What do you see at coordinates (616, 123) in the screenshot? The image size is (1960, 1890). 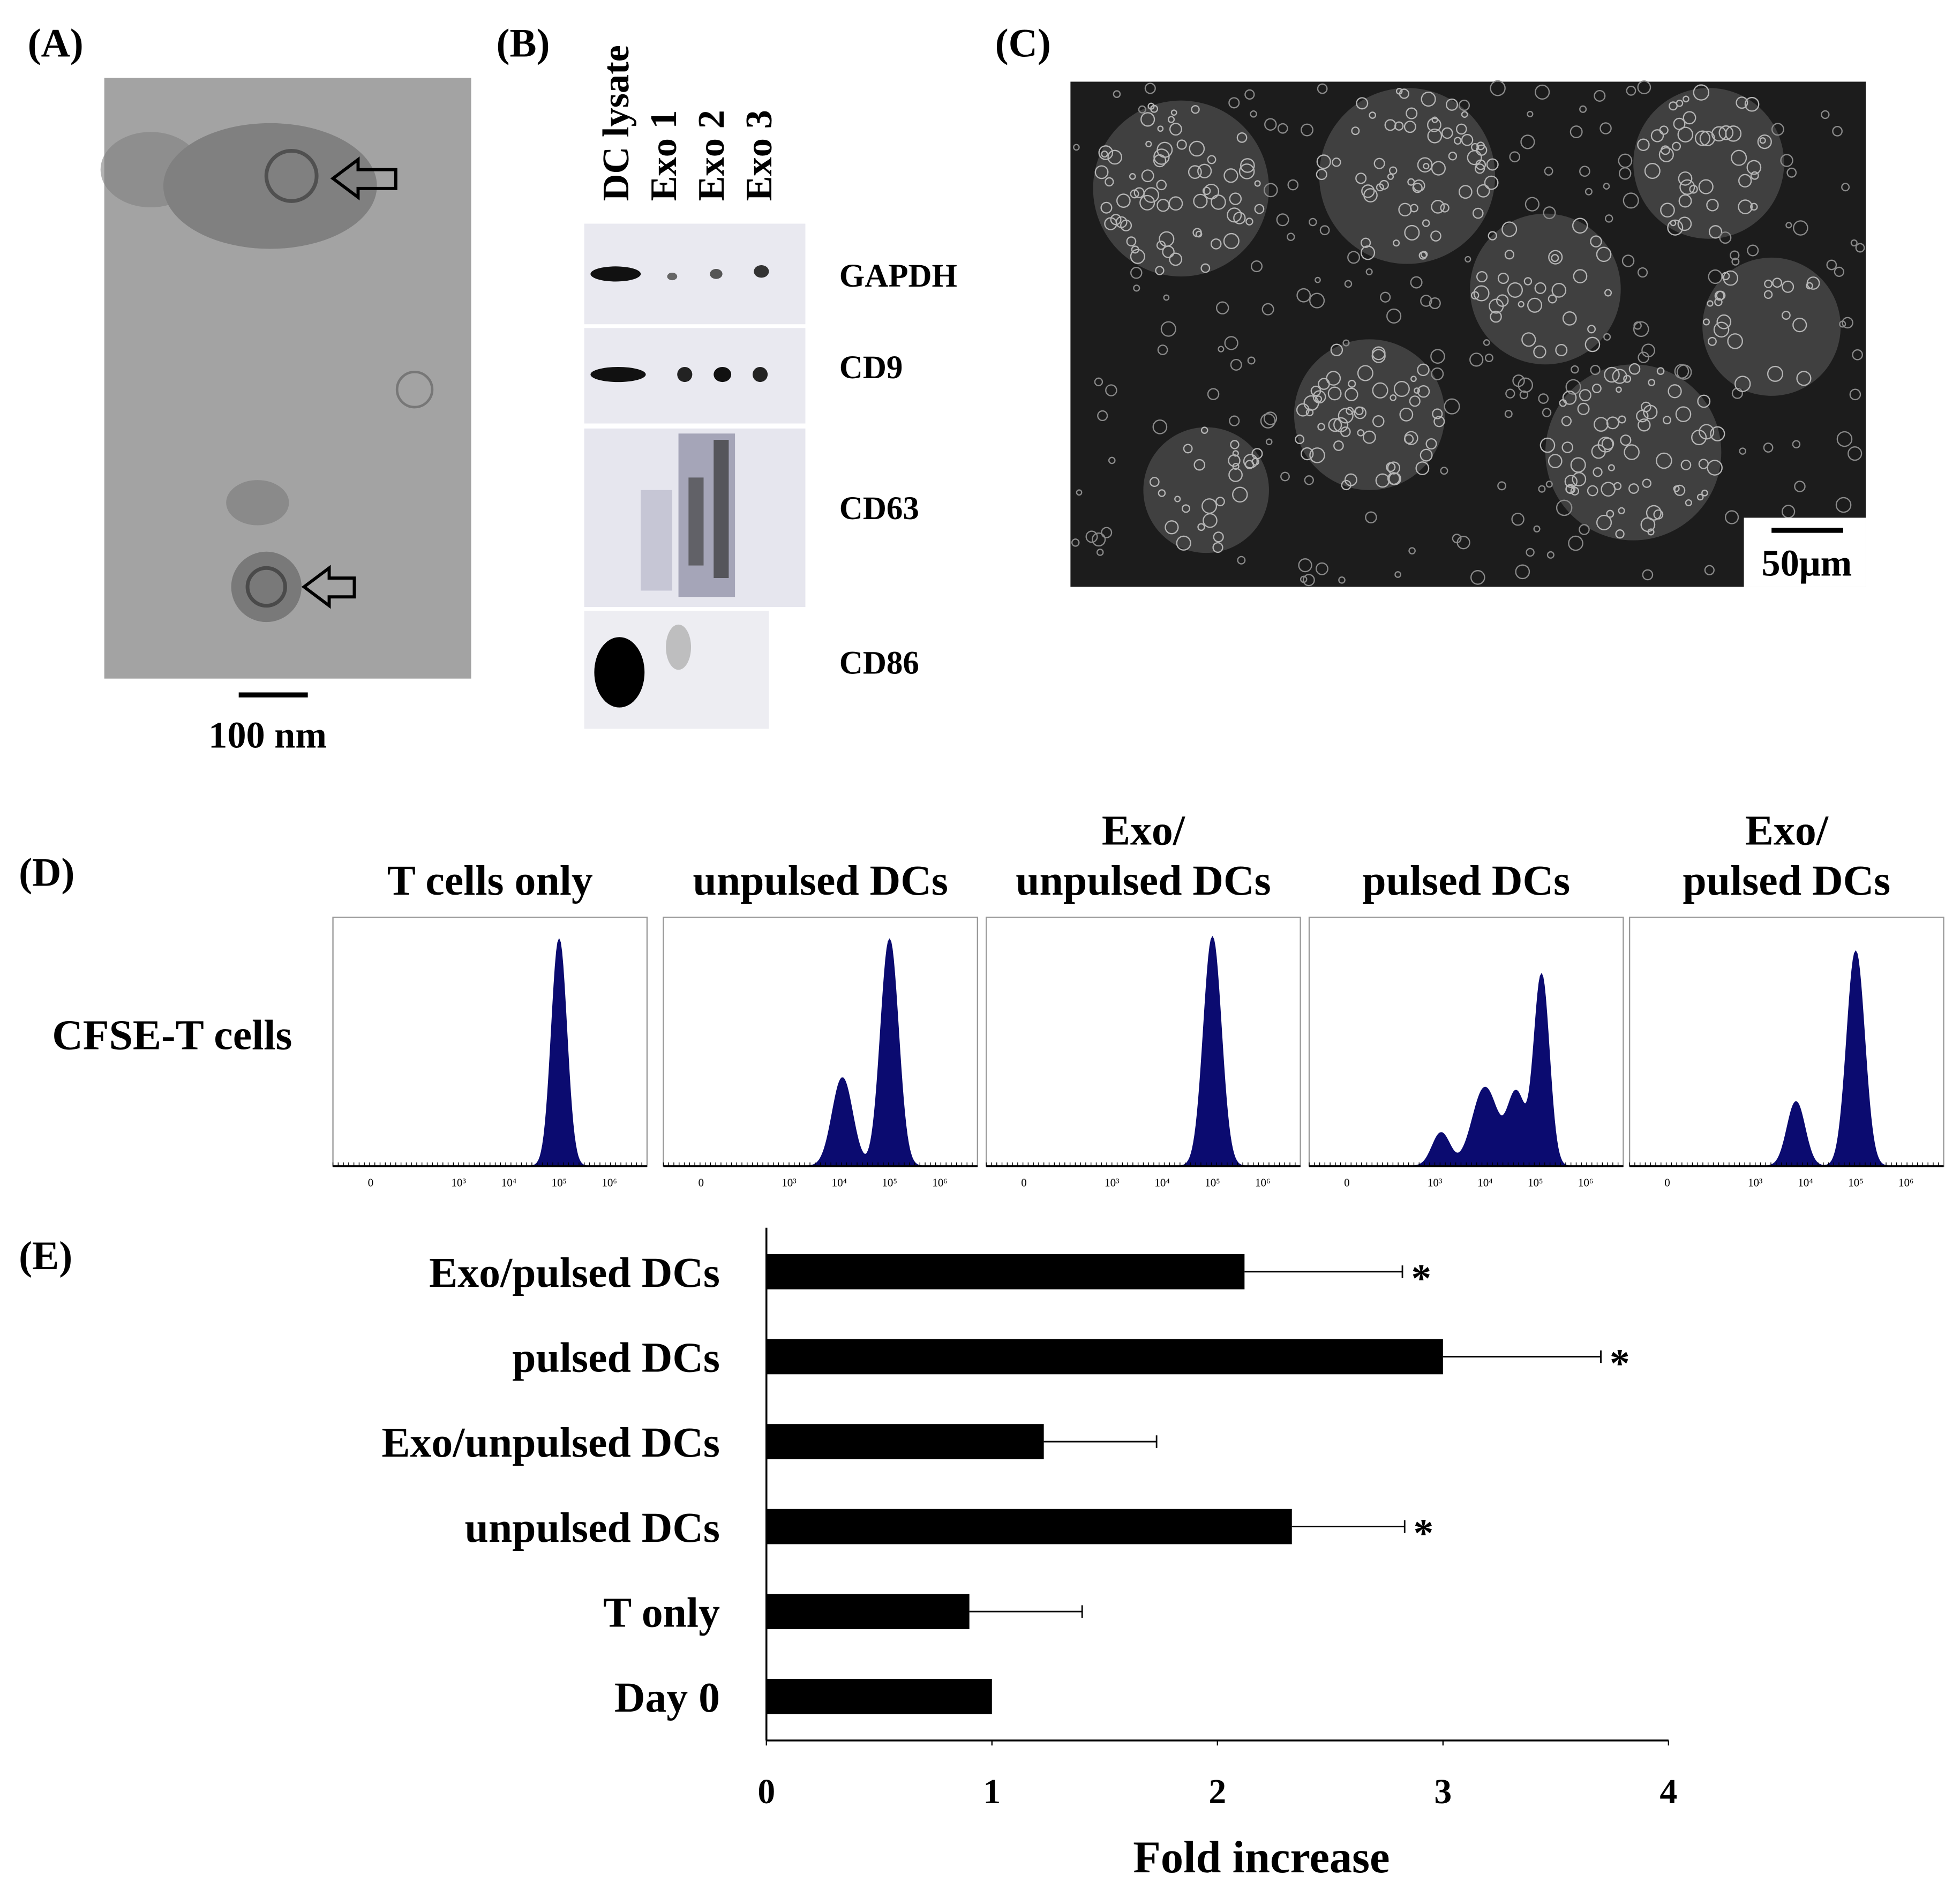 I see `lane-label: DC lysate` at bounding box center [616, 123].